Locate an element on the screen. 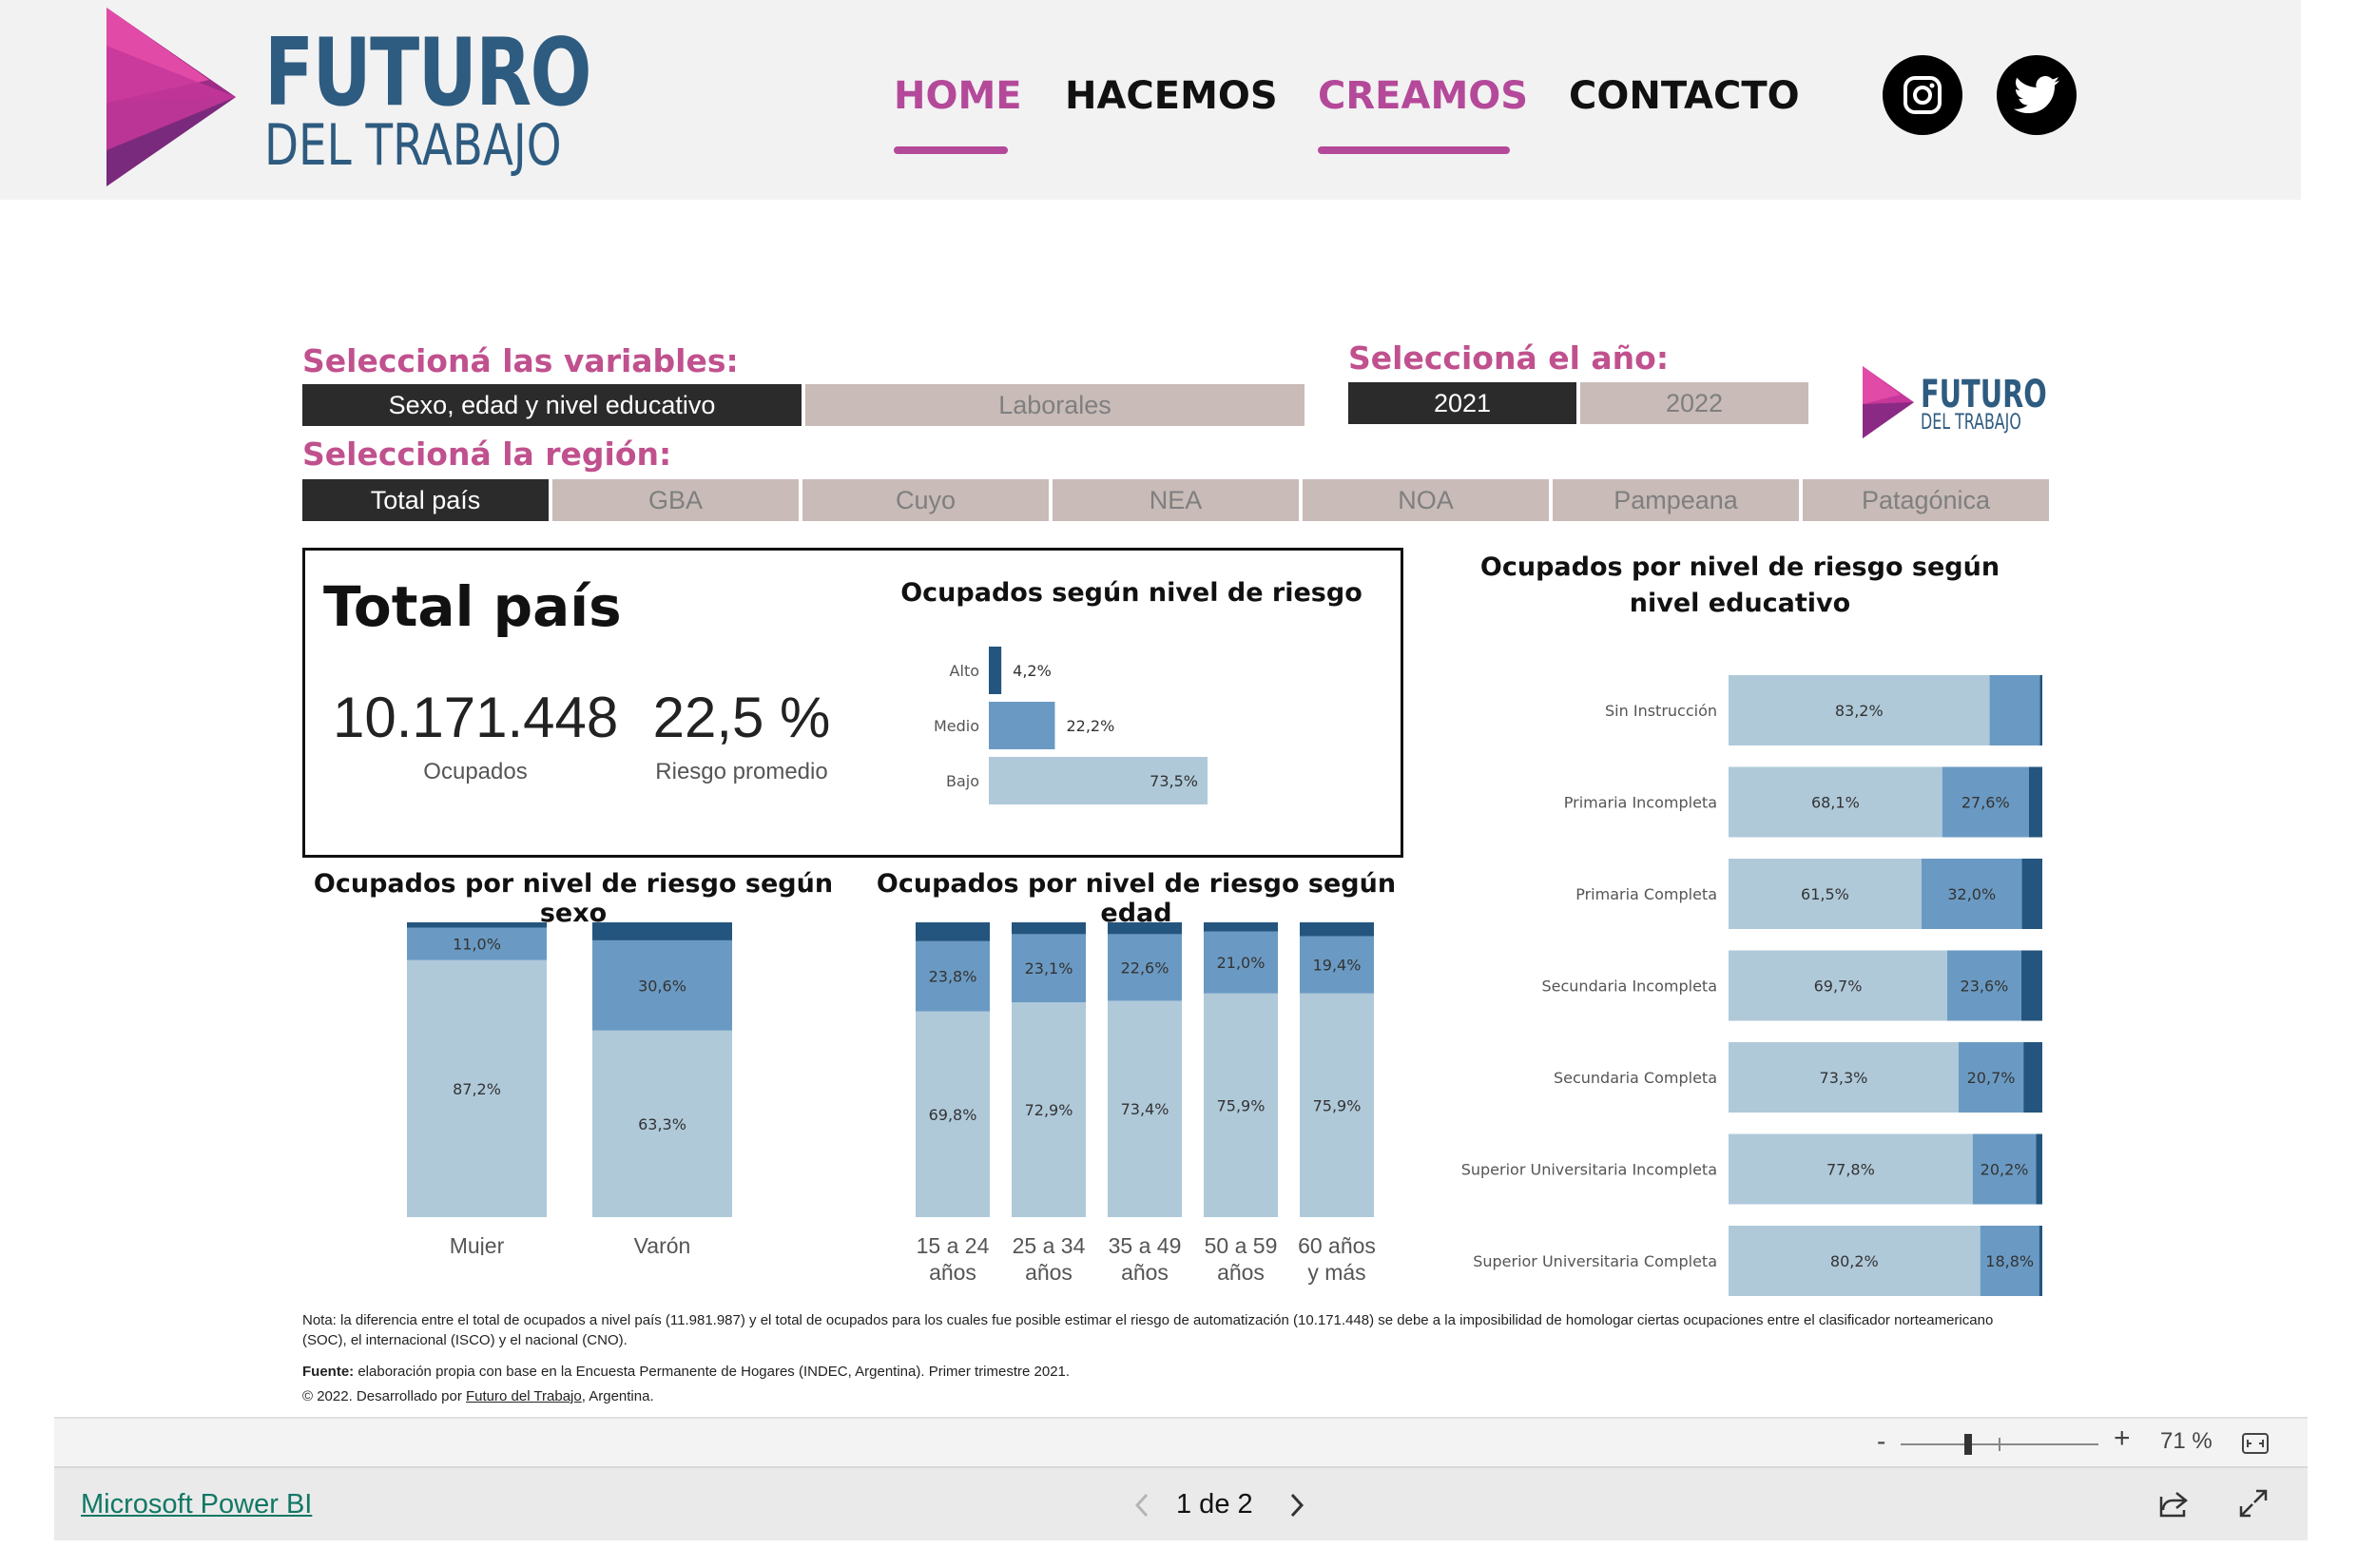  kpi-ocupados-value: 10.171.448 is located at coordinates (476, 717).